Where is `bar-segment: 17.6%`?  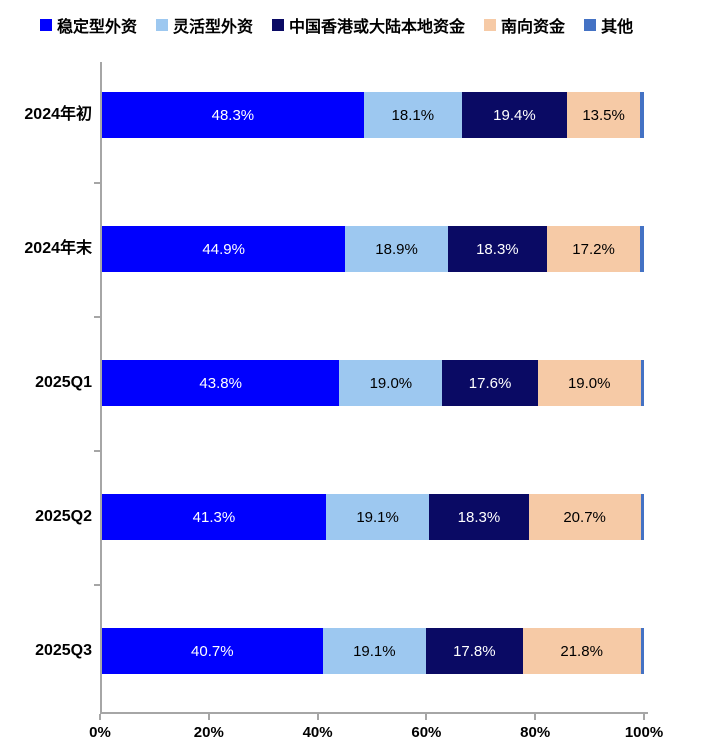 bar-segment: 17.6% is located at coordinates (490, 383).